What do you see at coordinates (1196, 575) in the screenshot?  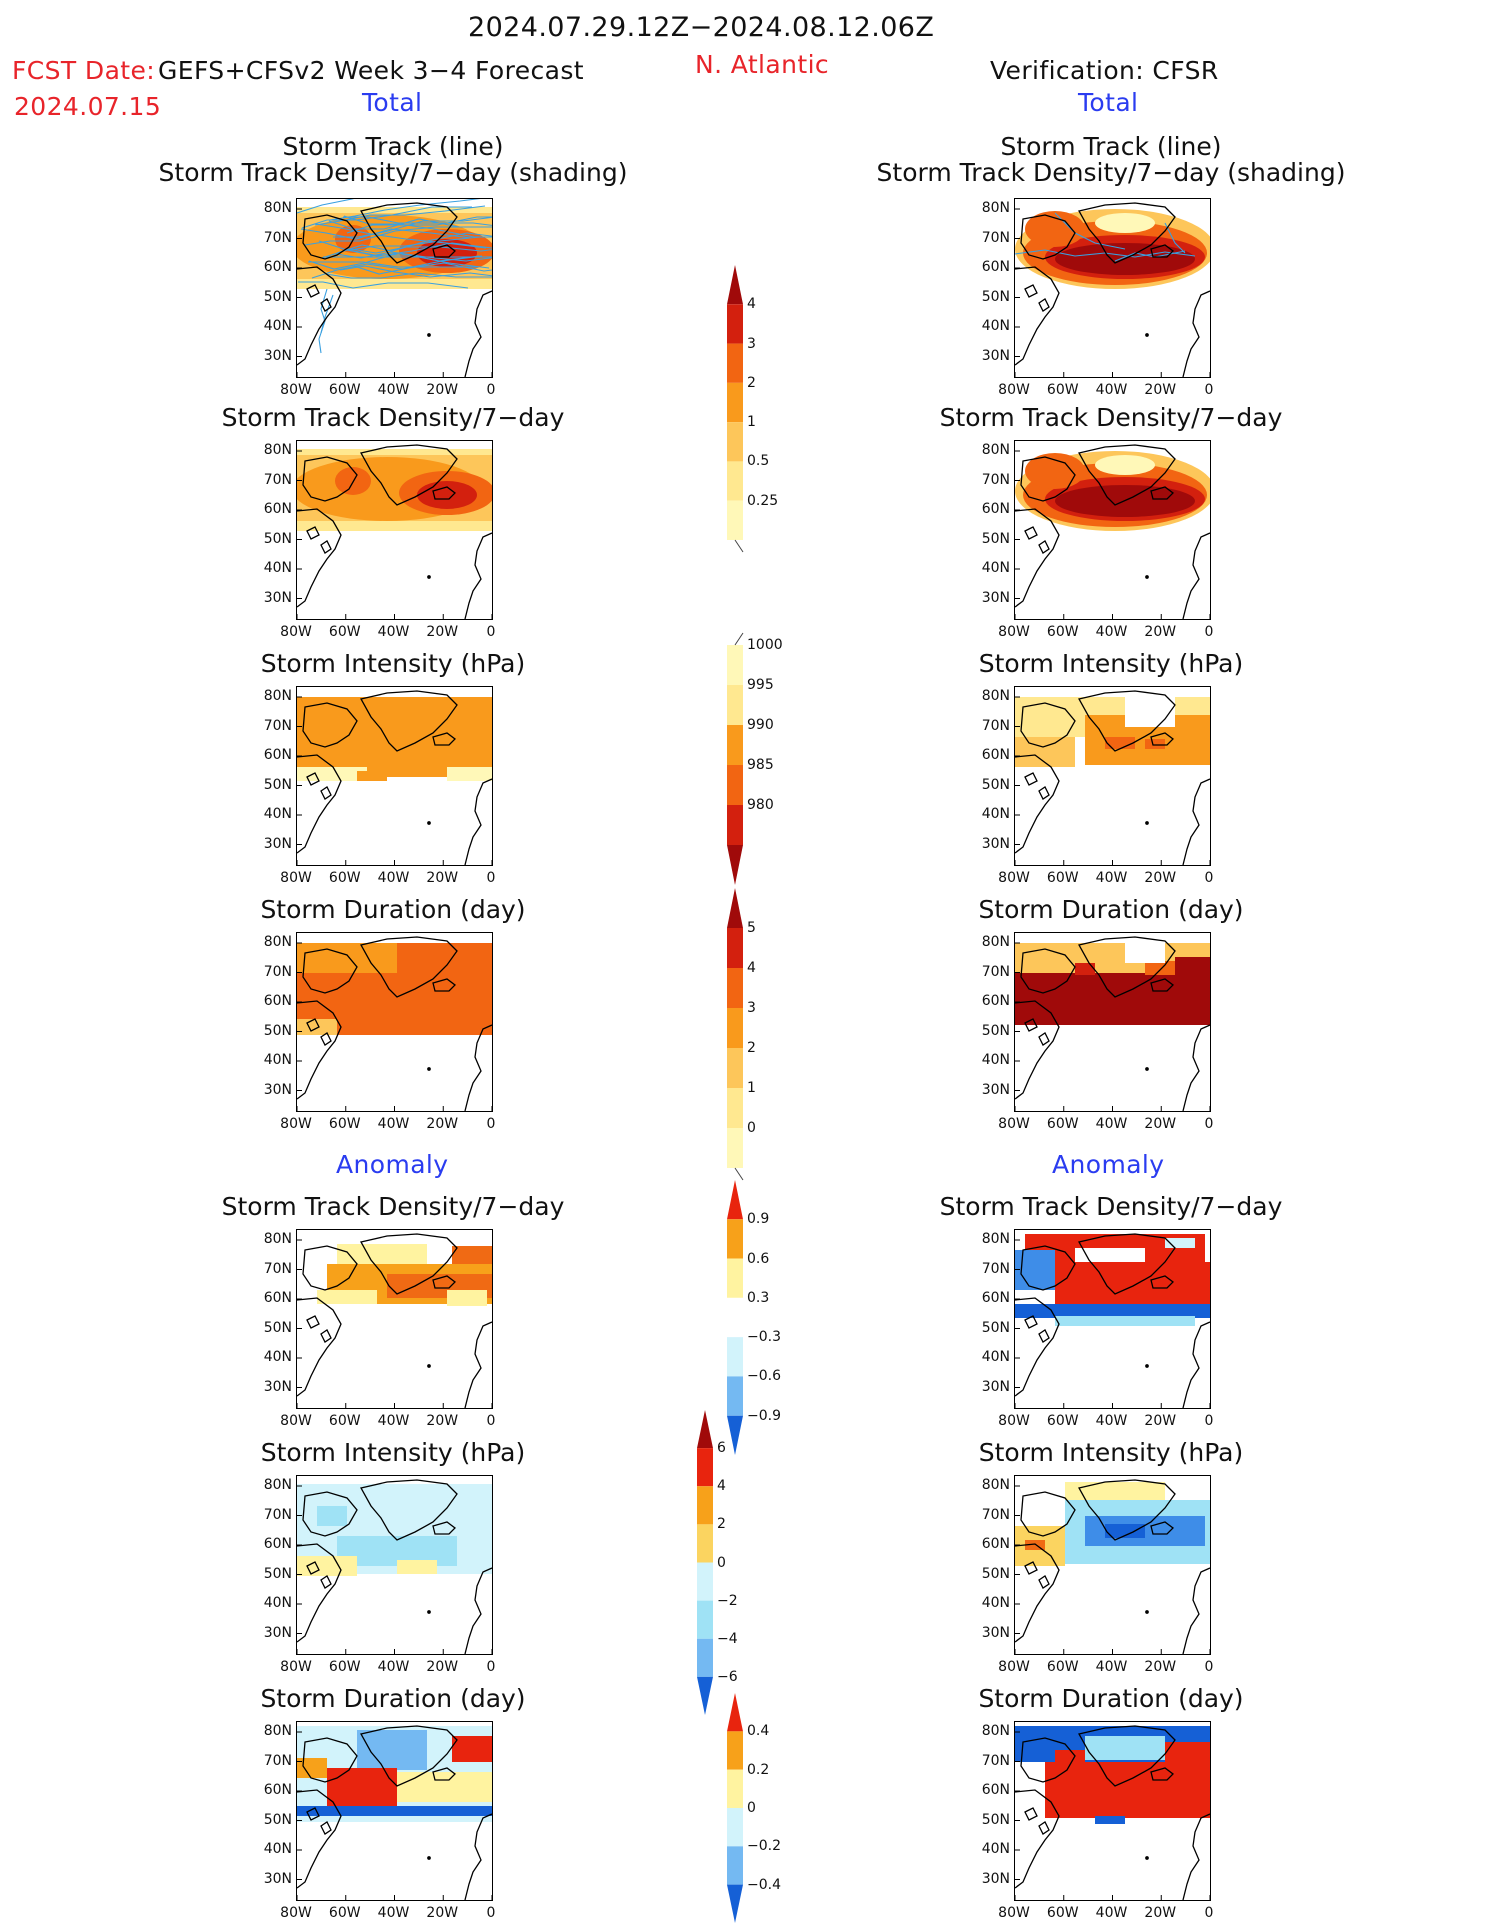 I see `europe-coast` at bounding box center [1196, 575].